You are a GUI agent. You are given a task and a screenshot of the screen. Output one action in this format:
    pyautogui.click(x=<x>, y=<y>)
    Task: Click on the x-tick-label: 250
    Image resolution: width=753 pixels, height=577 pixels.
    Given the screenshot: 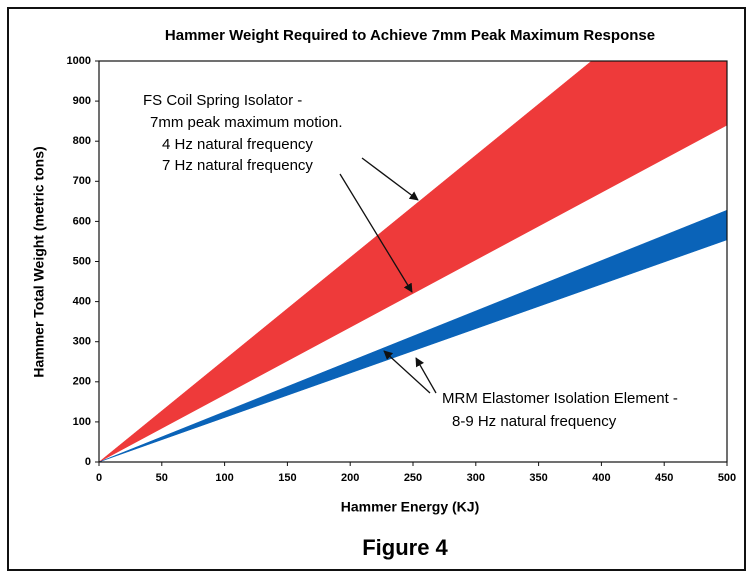 What is the action you would take?
    pyautogui.click(x=413, y=478)
    